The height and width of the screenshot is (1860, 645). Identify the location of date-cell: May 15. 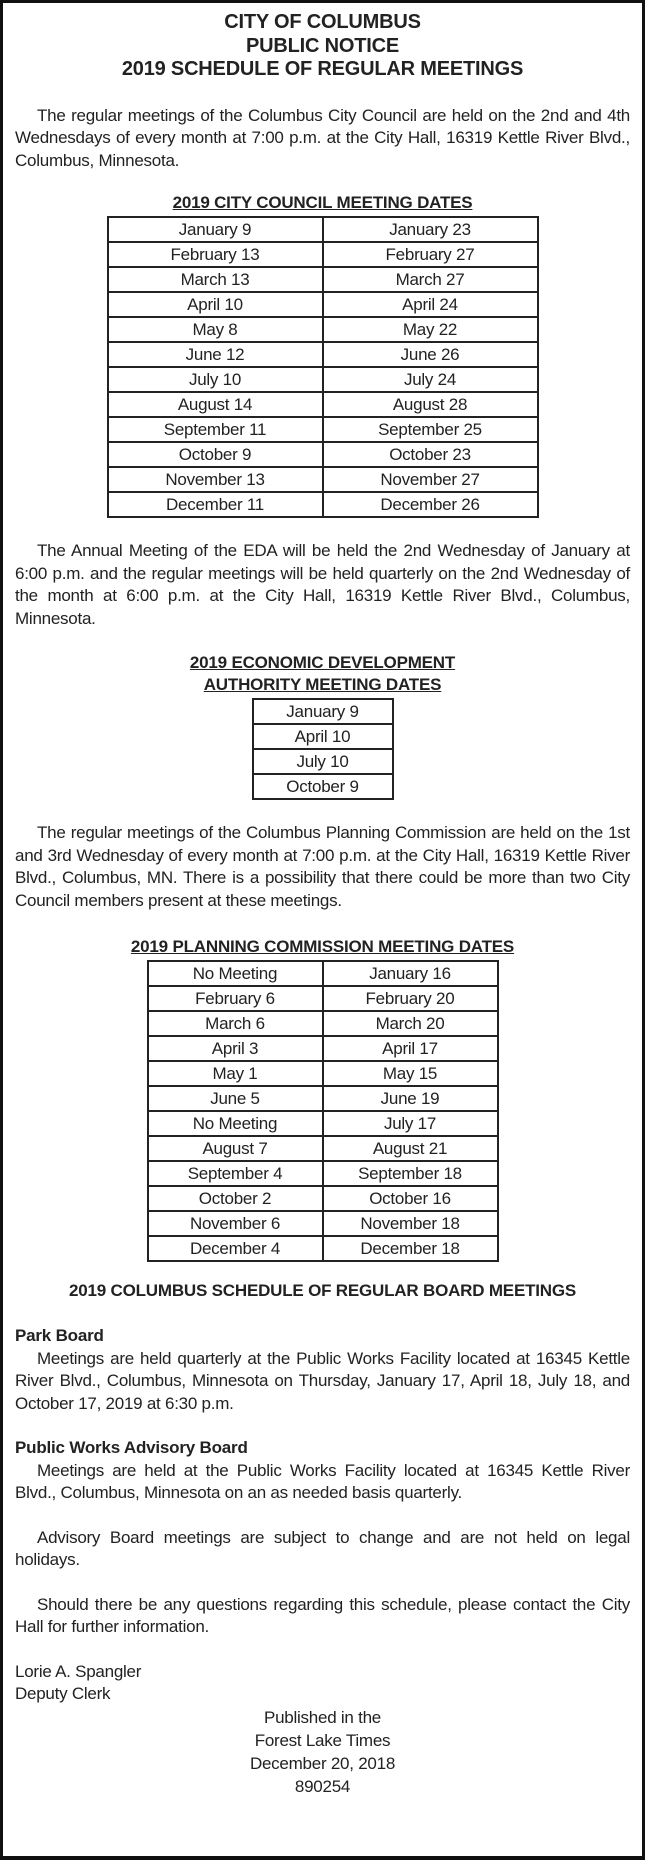
(410, 1073).